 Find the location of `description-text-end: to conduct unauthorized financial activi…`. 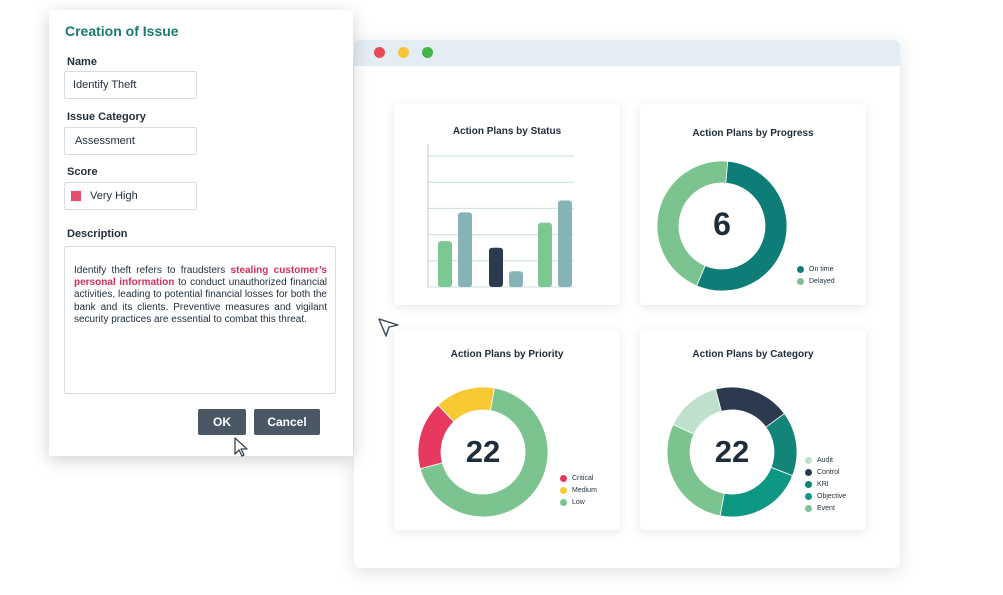

description-text-end: to conduct unauthorized financial activi… is located at coordinates (201, 301).